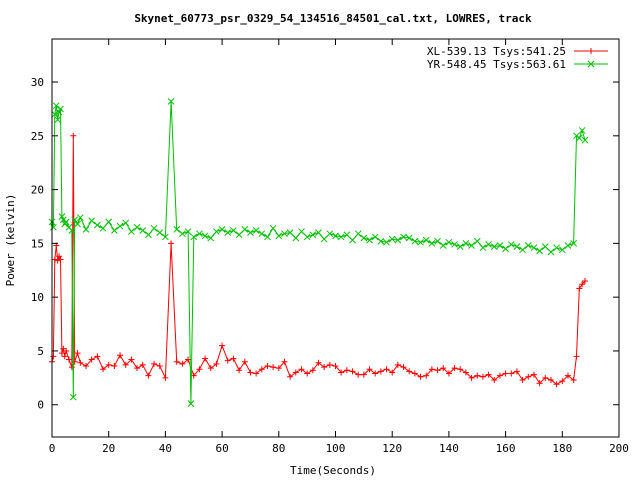 This screenshot has height=480, width=640. Describe the element at coordinates (37, 82) in the screenshot. I see `y-tick-label: 30` at that location.